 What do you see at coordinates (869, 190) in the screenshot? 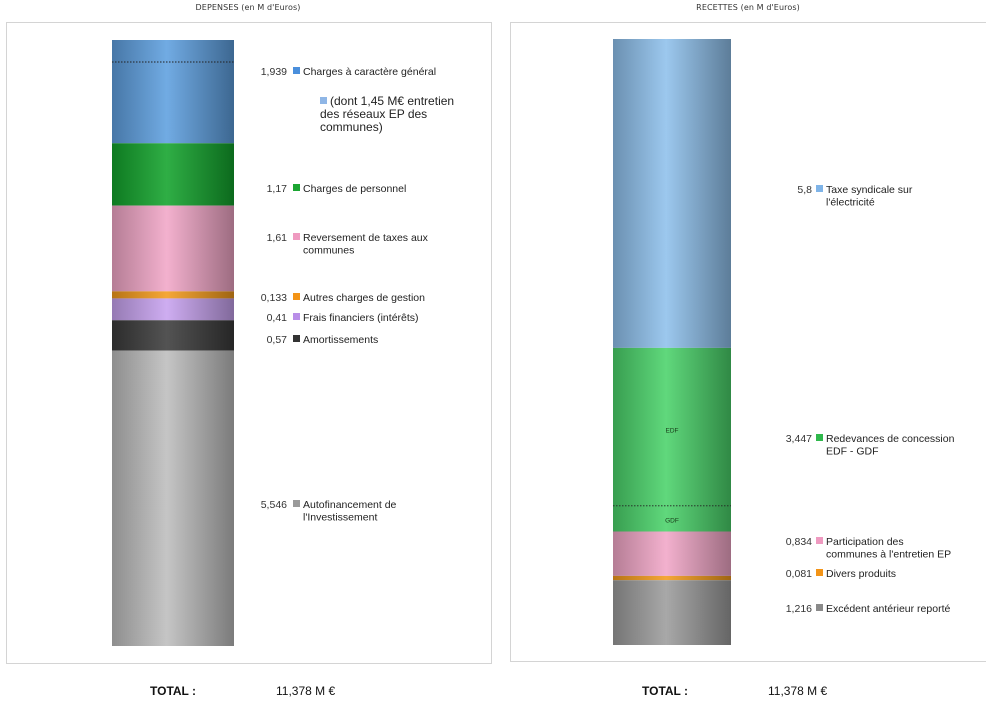
I see `legend-label: Taxe syndicale sur` at bounding box center [869, 190].